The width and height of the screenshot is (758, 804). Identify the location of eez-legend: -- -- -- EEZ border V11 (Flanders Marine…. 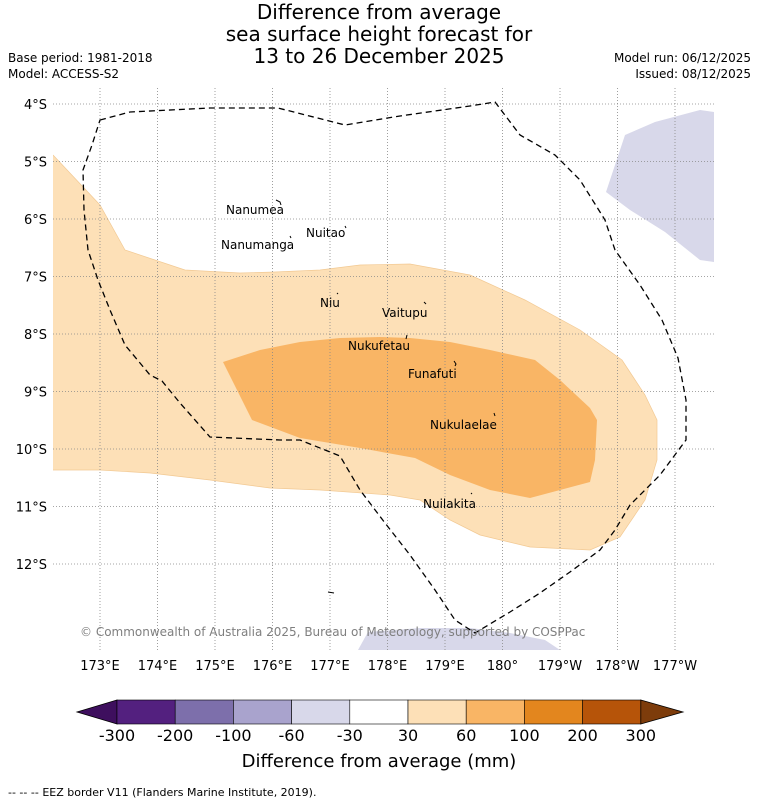
(162, 792).